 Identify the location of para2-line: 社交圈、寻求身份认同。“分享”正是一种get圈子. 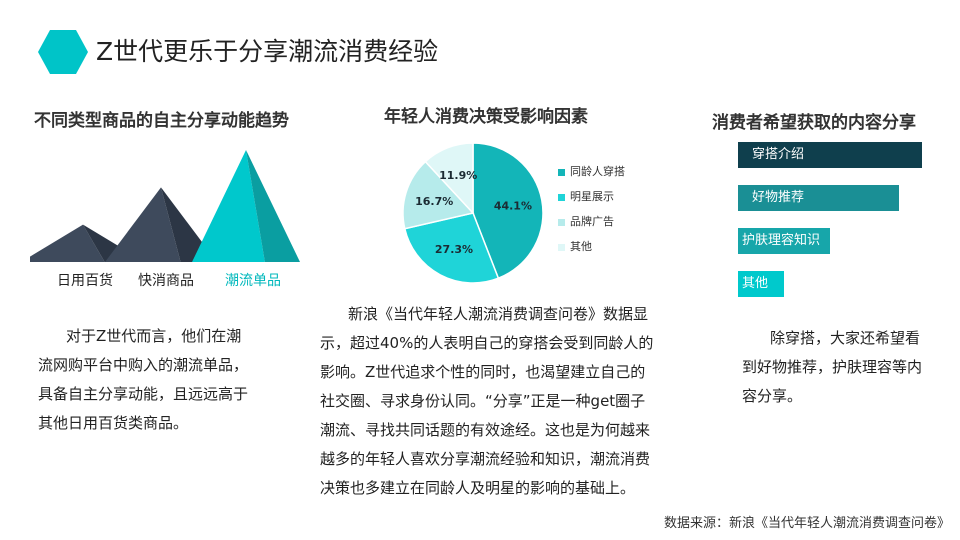
(483, 401).